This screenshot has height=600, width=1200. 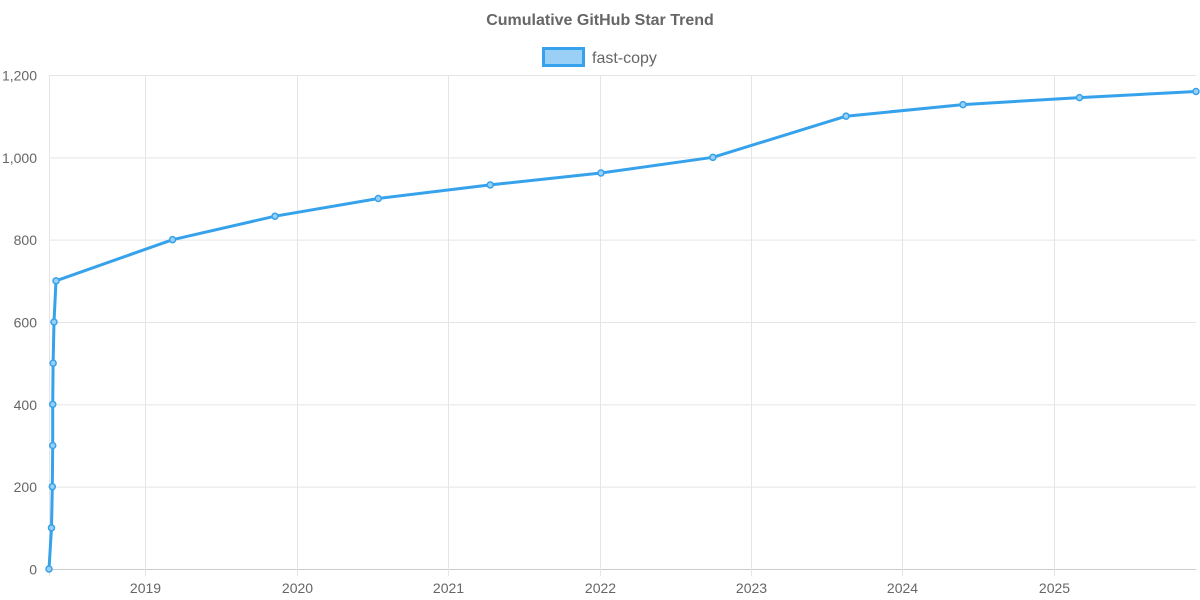 What do you see at coordinates (448, 588) in the screenshot?
I see `x-tick-label: 2021` at bounding box center [448, 588].